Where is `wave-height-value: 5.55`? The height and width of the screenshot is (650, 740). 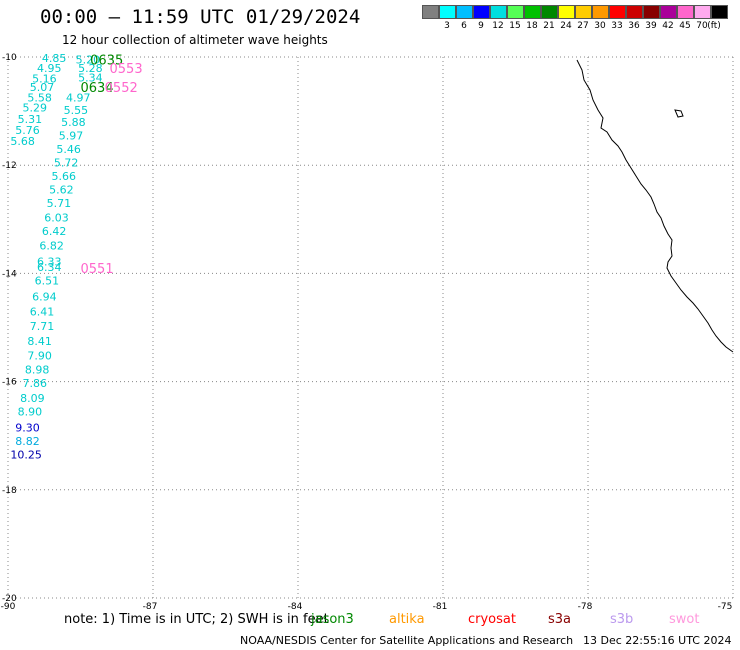
wave-height-value: 5.55 is located at coordinates (76, 110).